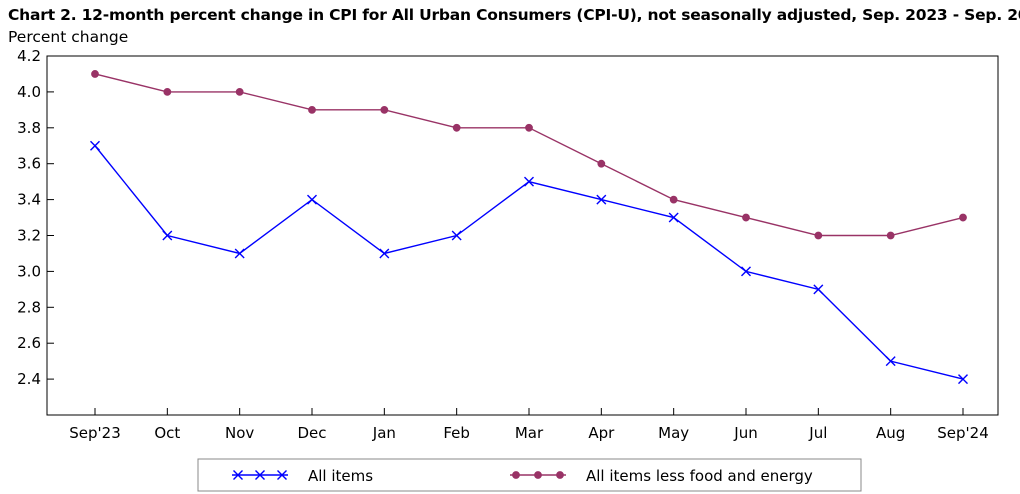 This screenshot has height=494, width=1020. Describe the element at coordinates (962, 433) in the screenshot. I see `x-tick-label: Sep'24` at that location.